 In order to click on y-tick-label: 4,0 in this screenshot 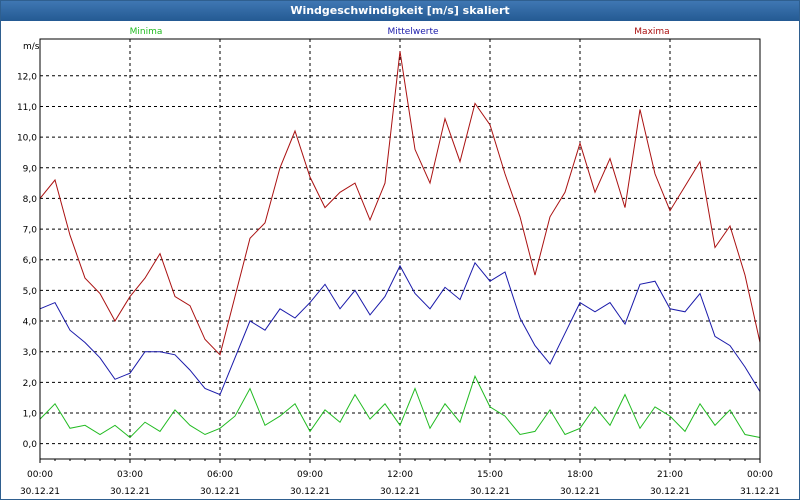, I will do `click(30, 323)`.